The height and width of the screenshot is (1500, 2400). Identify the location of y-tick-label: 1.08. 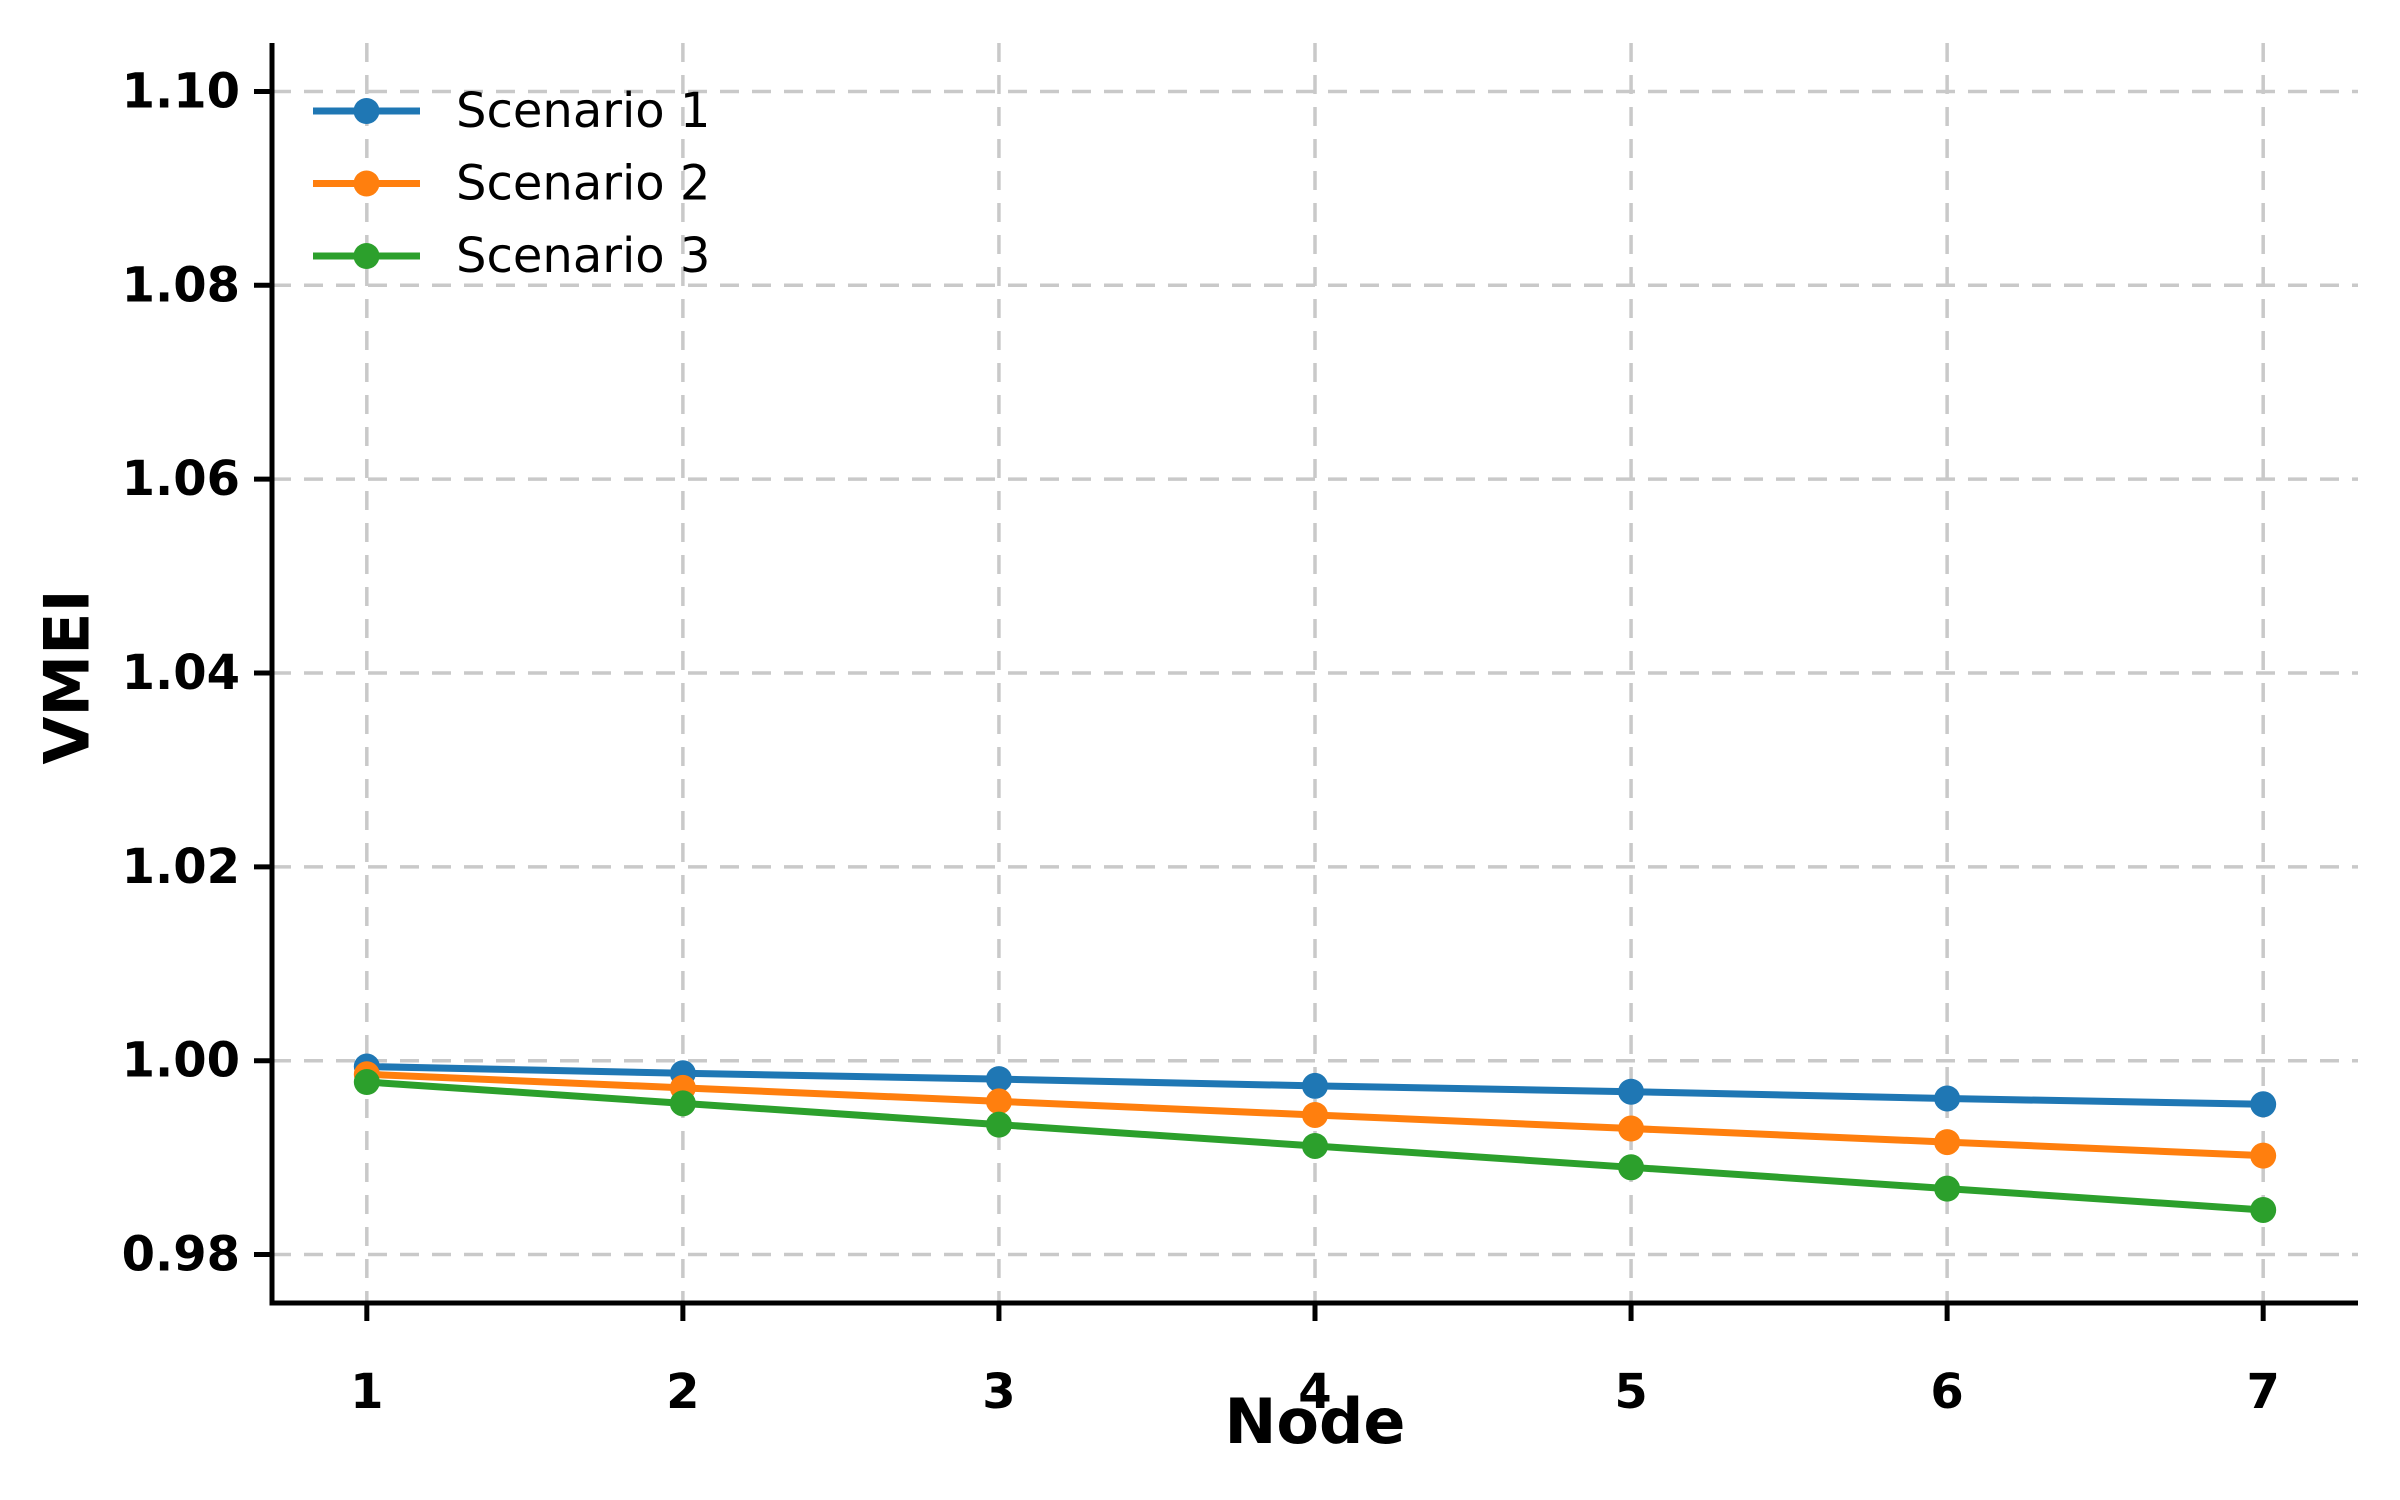
(181, 285).